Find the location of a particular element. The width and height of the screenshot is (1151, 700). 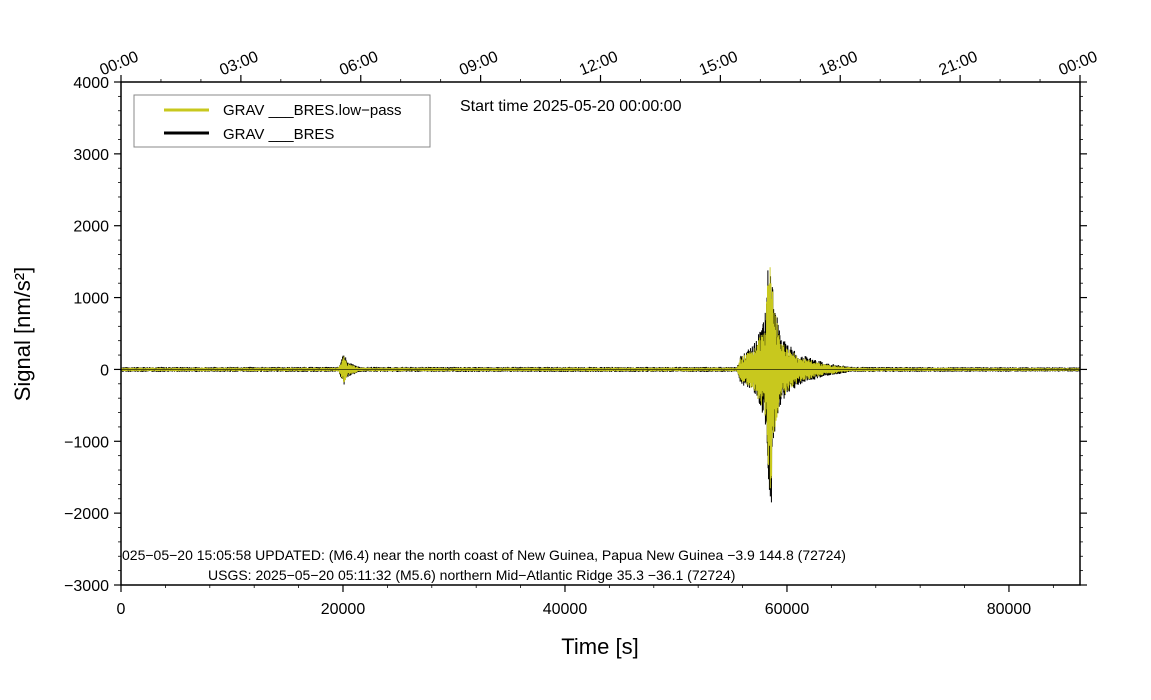

y-tick-label: 4000 is located at coordinates (91, 83).